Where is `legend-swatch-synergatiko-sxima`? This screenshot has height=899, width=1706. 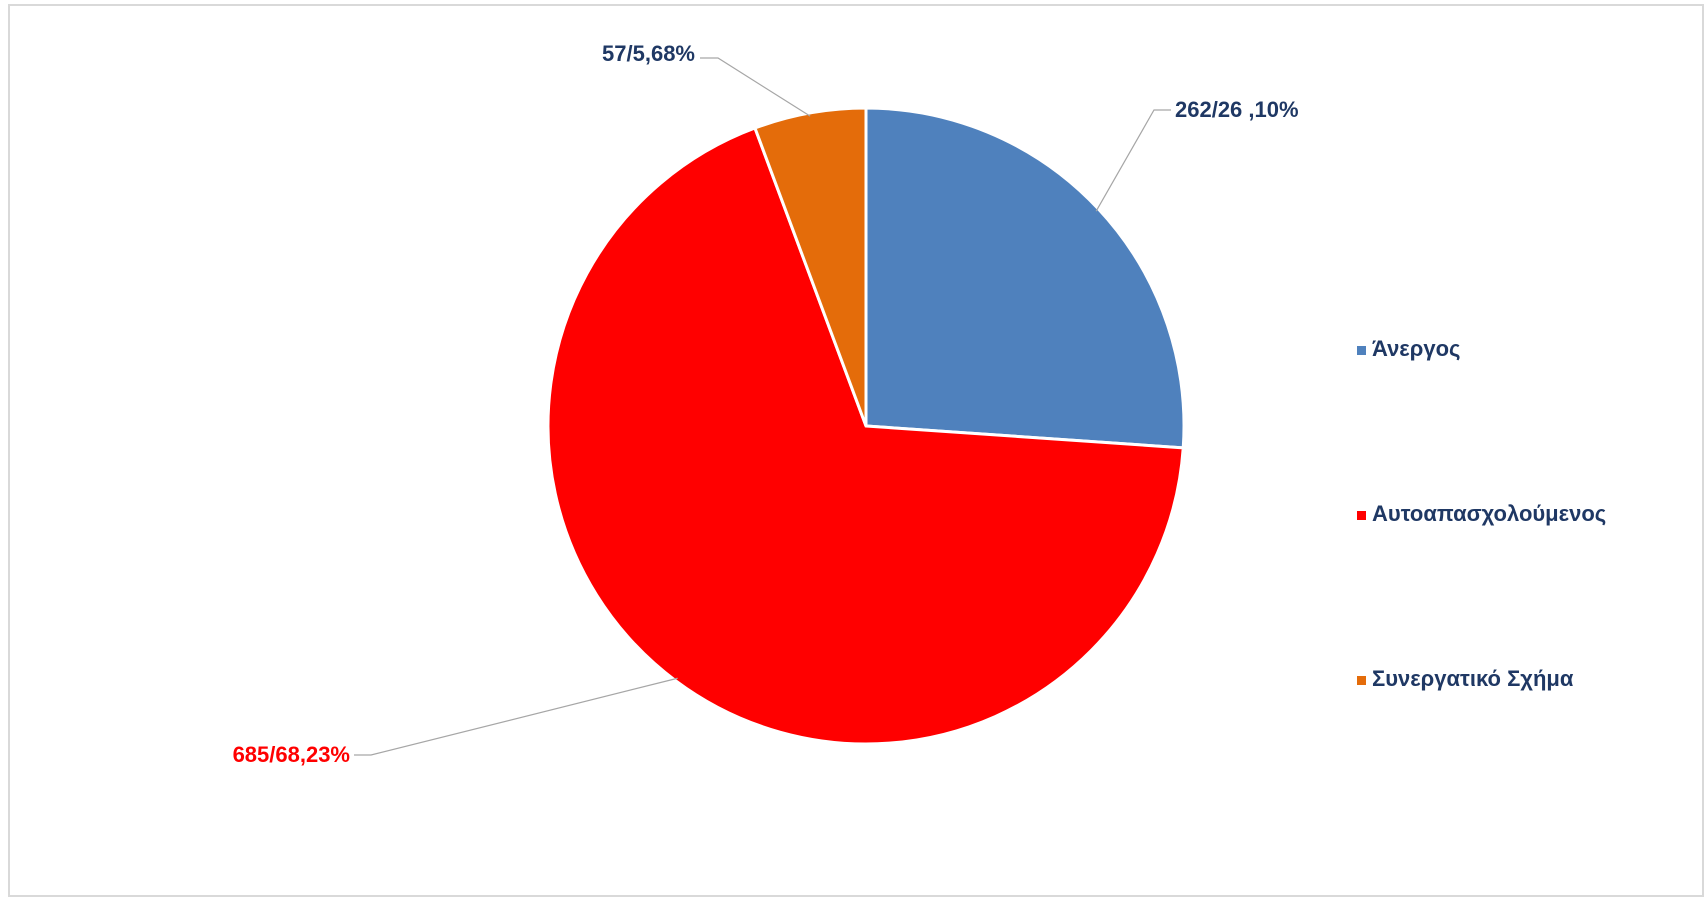
legend-swatch-synergatiko-sxima is located at coordinates (1361, 680).